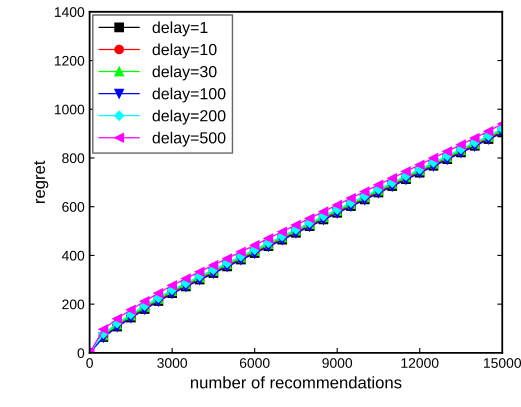 This screenshot has height=407, width=521. I want to click on legend-label: delay=30, so click(184, 73).